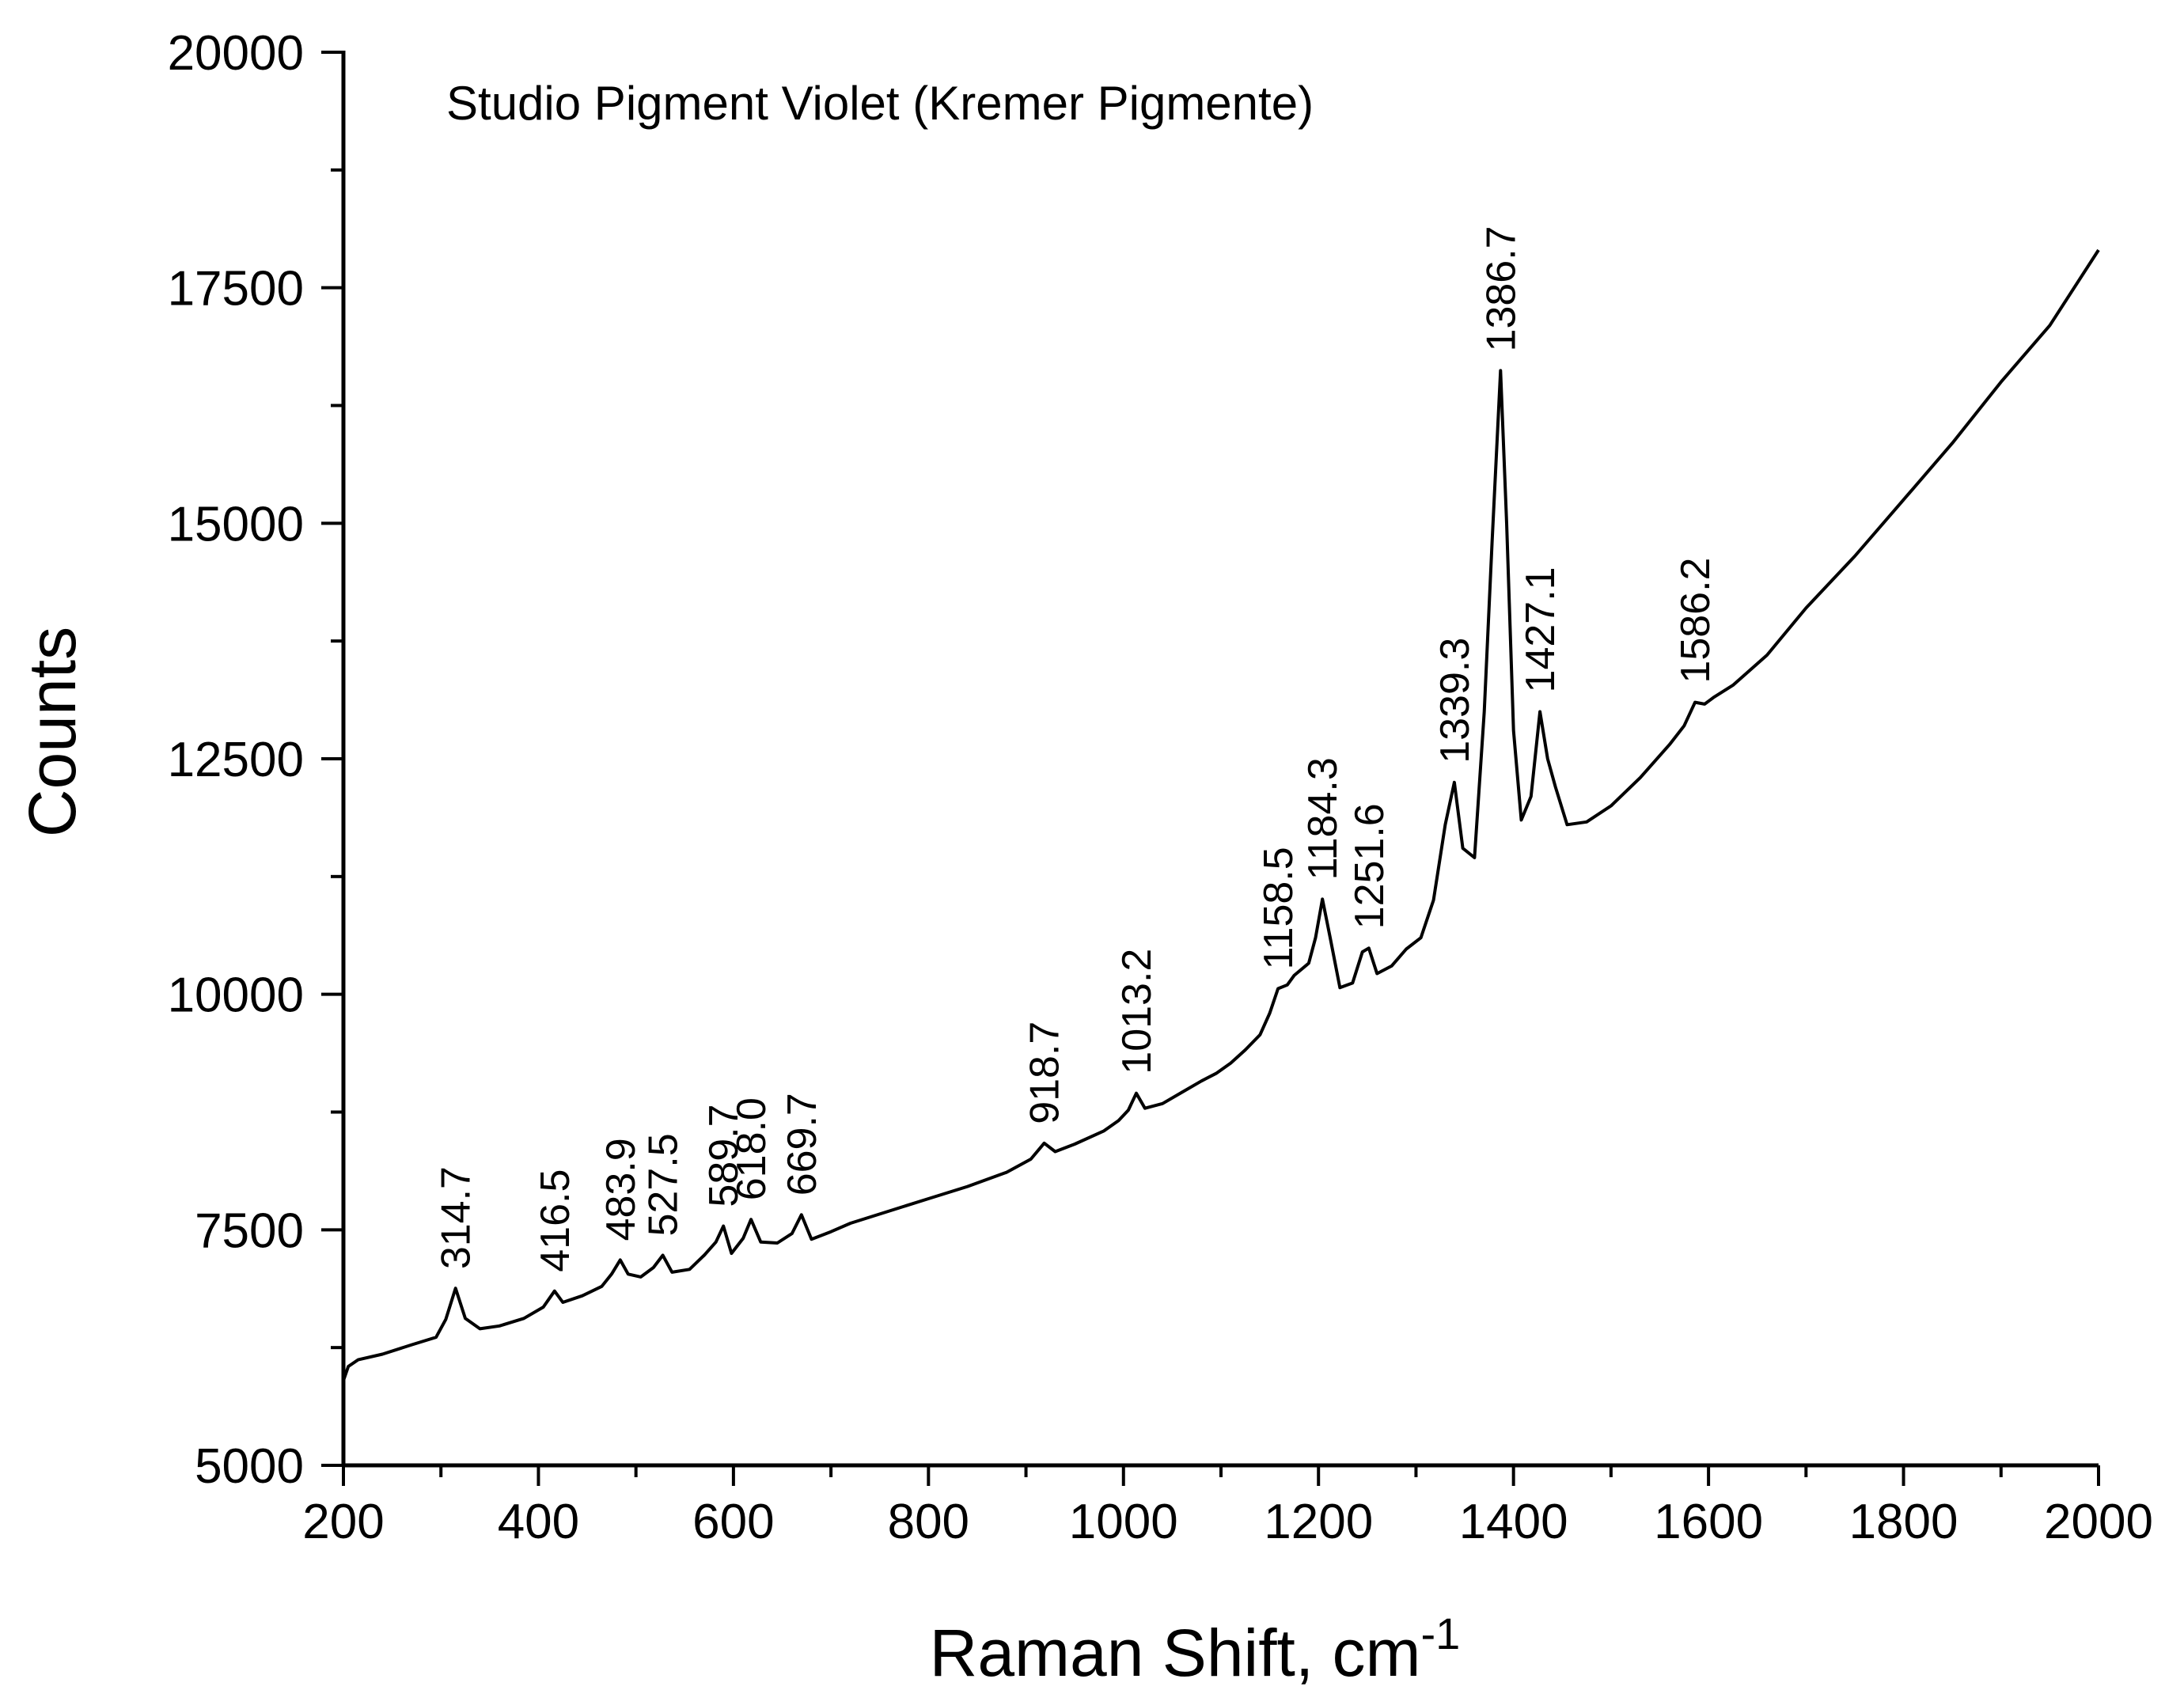 This screenshot has height=1694, width=2184. Describe the element at coordinates (249, 1230) in the screenshot. I see `y-tick-label: 7500` at that location.